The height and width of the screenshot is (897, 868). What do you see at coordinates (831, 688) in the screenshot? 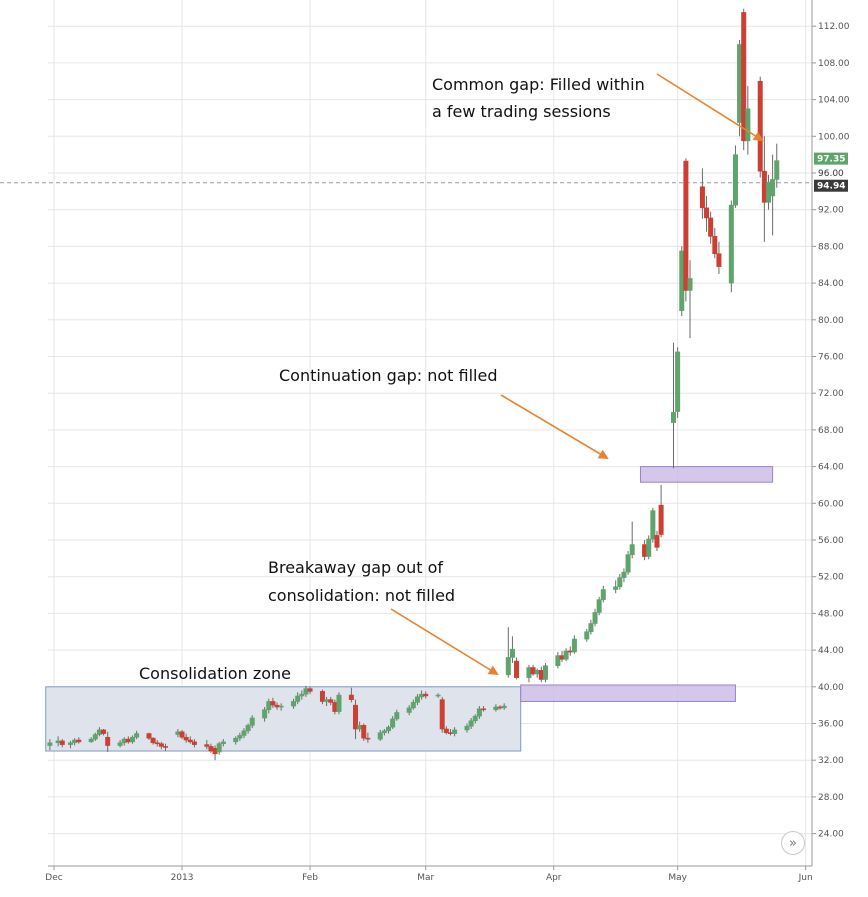
I see `y-tick-label: 40.00` at bounding box center [831, 688].